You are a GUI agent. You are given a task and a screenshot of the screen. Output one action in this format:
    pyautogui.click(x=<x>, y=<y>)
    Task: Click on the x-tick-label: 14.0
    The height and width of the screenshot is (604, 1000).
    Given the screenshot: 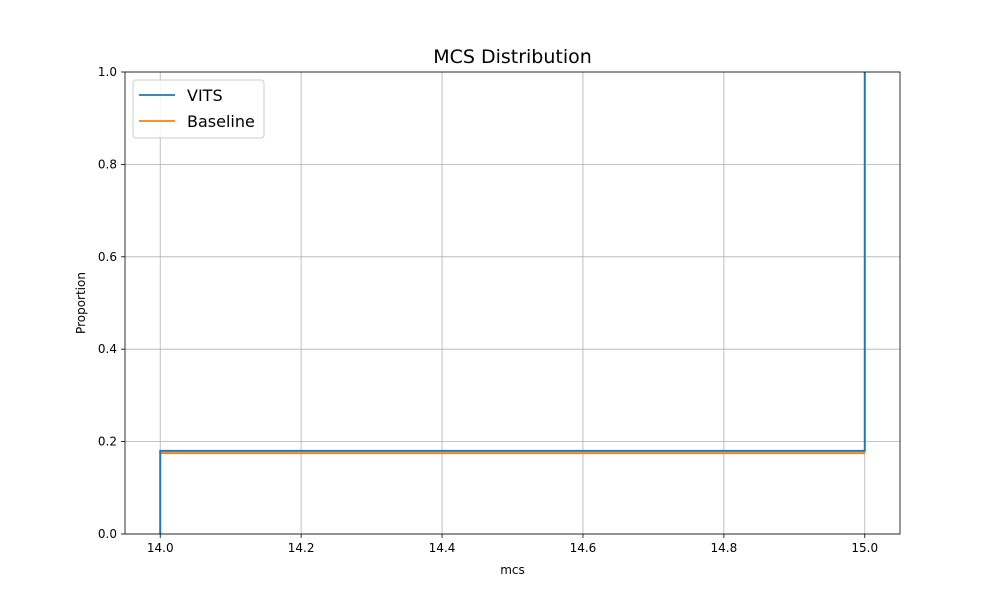 What is the action you would take?
    pyautogui.click(x=160, y=548)
    